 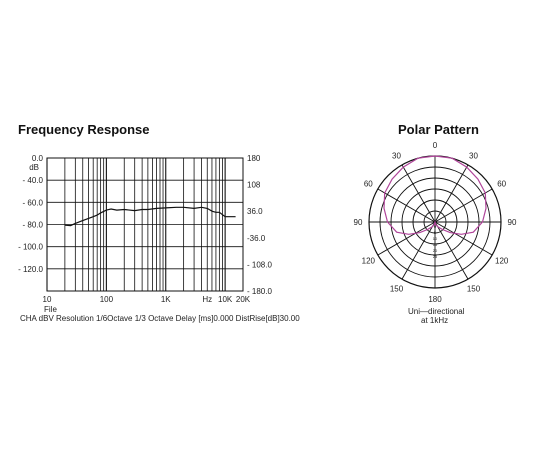 What do you see at coordinates (438, 129) in the screenshot?
I see `polar-pattern-title: Polar Pattern` at bounding box center [438, 129].